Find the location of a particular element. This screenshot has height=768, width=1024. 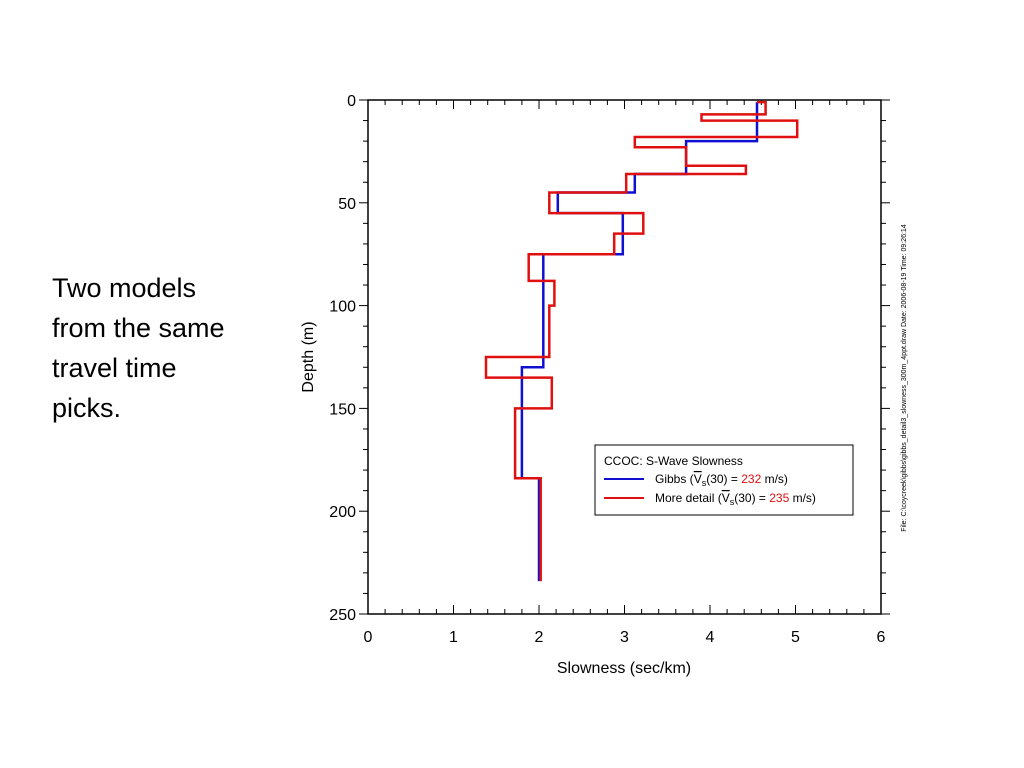

caption-line-1: Two models is located at coordinates (124, 288).